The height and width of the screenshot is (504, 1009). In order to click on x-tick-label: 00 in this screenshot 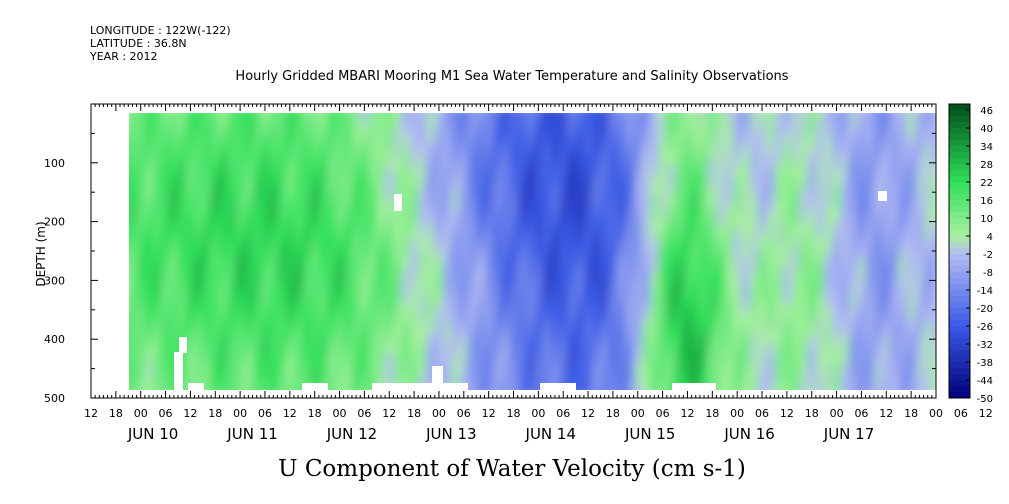, I will do `click(240, 413)`.